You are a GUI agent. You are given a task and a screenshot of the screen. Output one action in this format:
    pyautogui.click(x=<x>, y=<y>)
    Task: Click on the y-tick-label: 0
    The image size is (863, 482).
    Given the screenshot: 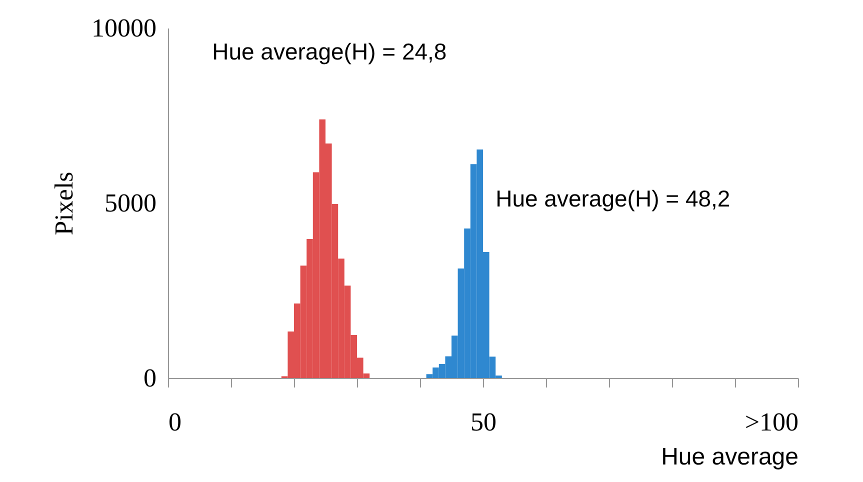 What is the action you would take?
    pyautogui.click(x=150, y=378)
    